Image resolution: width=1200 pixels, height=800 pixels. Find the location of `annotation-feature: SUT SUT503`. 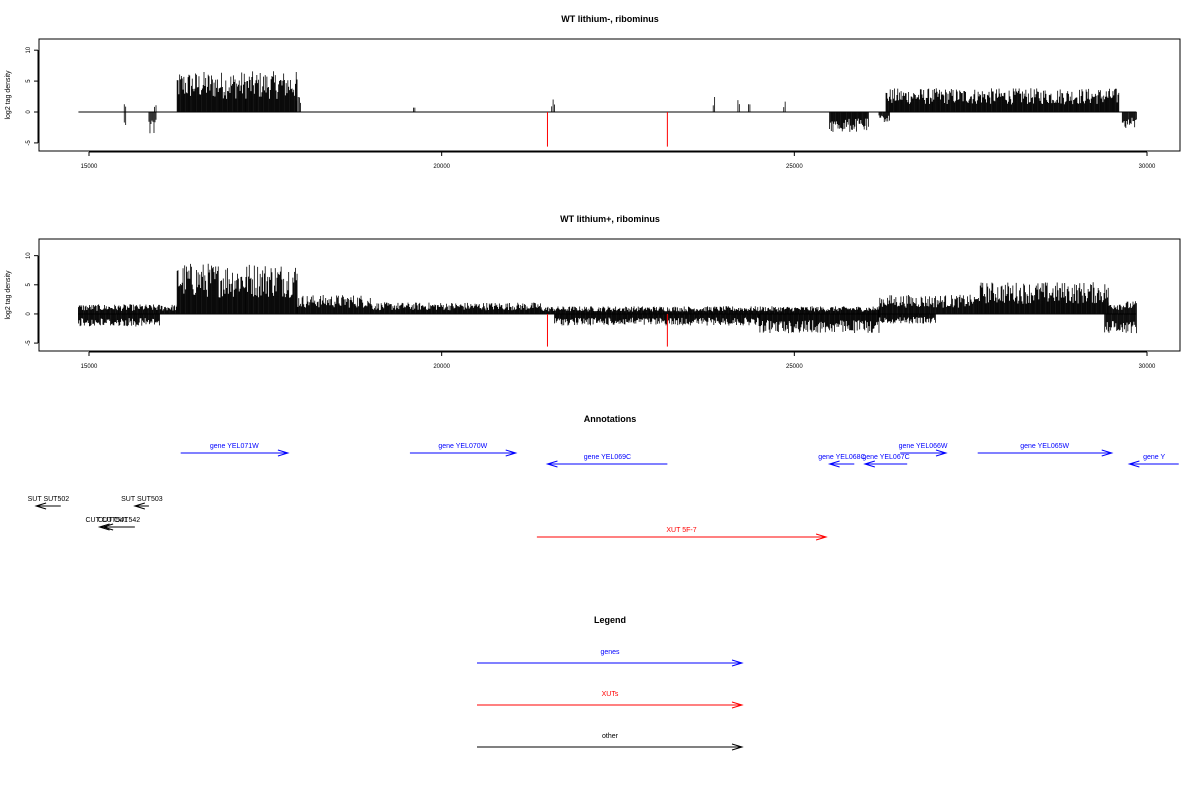

annotation-feature: SUT SUT503 is located at coordinates (142, 503).